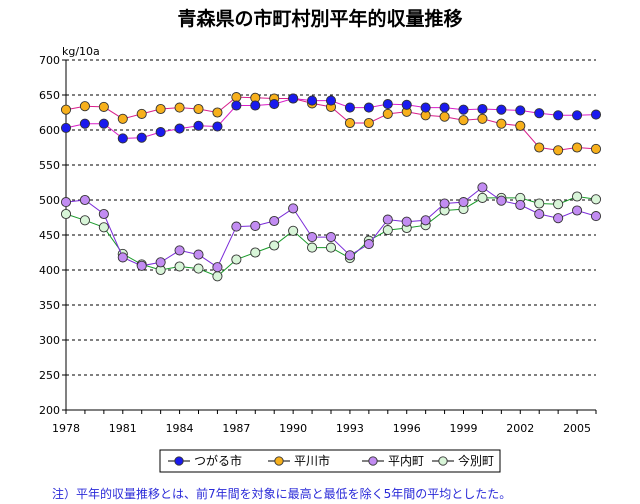 This screenshot has height=504, width=640. Describe the element at coordinates (81, 51) in the screenshot. I see `y-axis-unit-label: kg/10a` at that location.